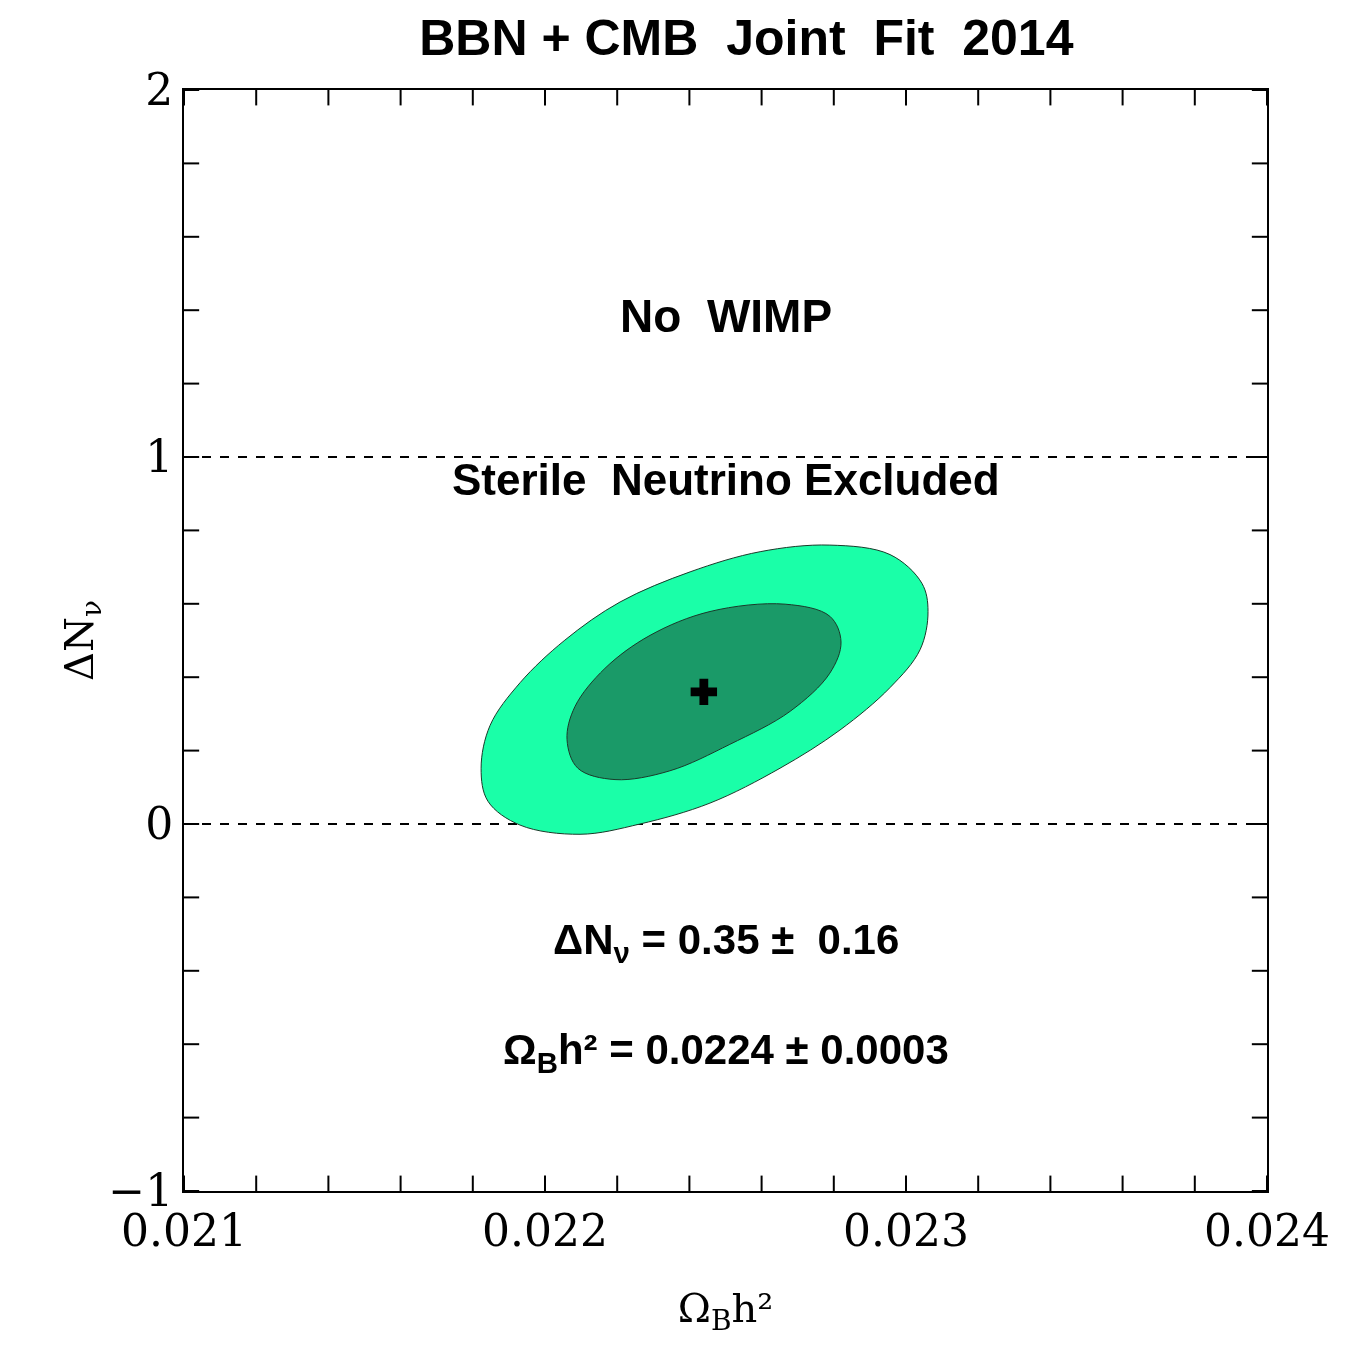 The width and height of the screenshot is (1357, 1359). What do you see at coordinates (726, 316) in the screenshot?
I see `annotation: No WIMP` at bounding box center [726, 316].